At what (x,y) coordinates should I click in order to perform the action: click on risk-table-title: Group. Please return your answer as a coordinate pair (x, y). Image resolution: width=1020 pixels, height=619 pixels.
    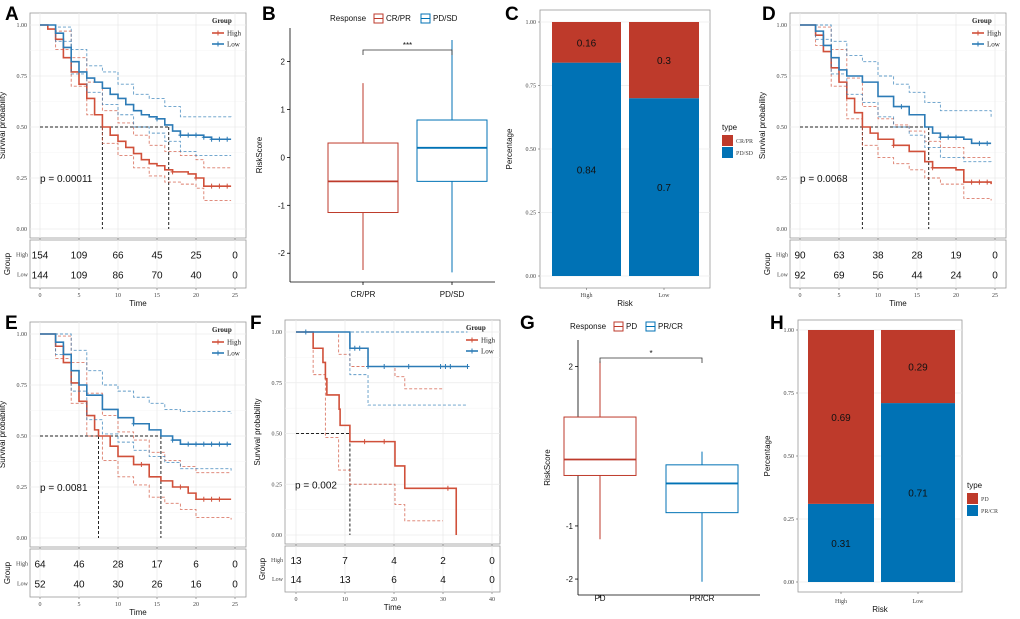
    Looking at the image, I should click on (7, 263).